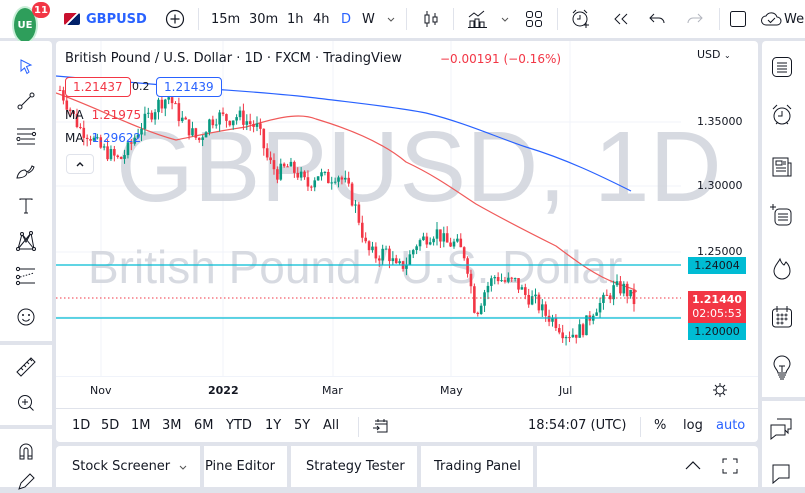 This screenshot has width=805, height=493. What do you see at coordinates (782, 115) in the screenshot?
I see `alerts-button` at bounding box center [782, 115].